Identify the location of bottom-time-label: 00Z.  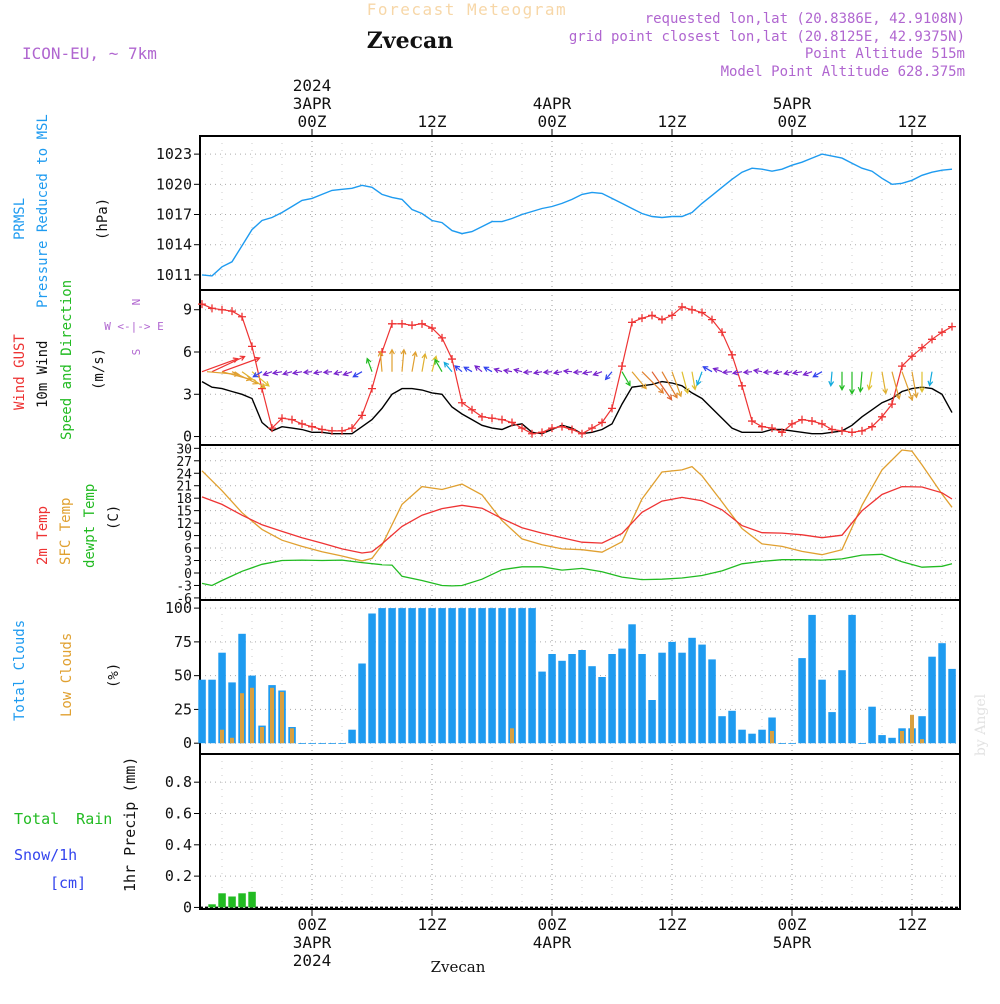
(792, 924).